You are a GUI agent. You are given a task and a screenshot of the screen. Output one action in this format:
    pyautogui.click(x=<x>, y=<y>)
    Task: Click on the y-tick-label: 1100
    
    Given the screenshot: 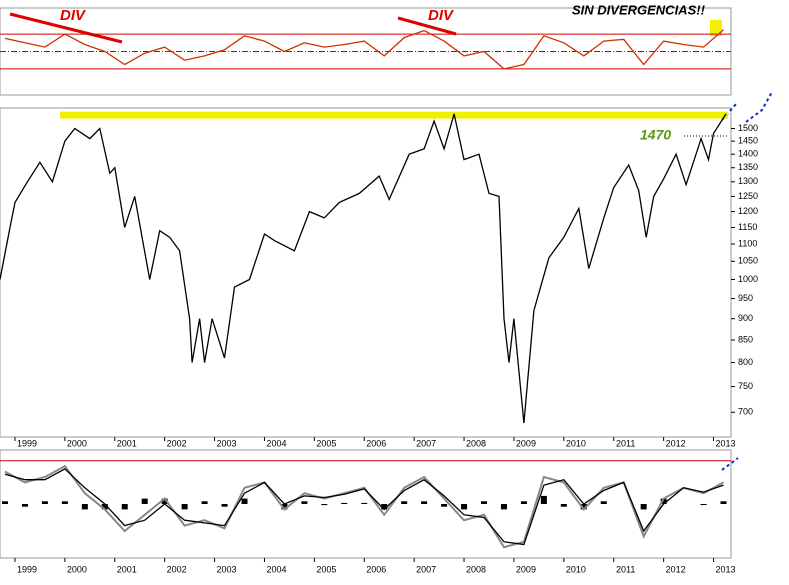 What is the action you would take?
    pyautogui.click(x=747, y=243)
    